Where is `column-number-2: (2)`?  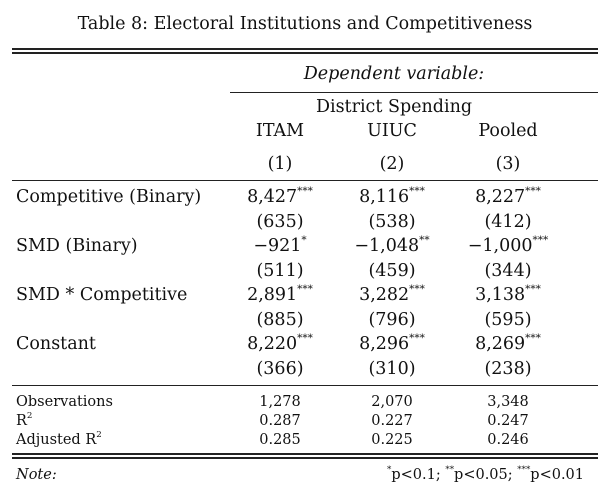 column-number-2: (2) is located at coordinates (392, 164).